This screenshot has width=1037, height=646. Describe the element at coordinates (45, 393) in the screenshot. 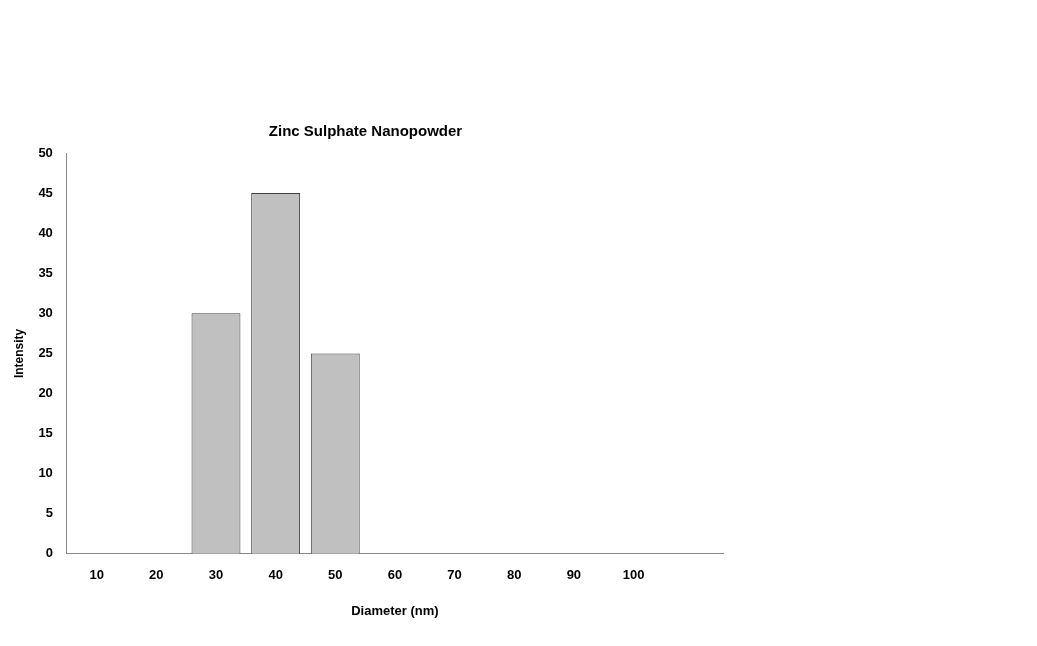

I see `y-tick-label: 20` at that location.